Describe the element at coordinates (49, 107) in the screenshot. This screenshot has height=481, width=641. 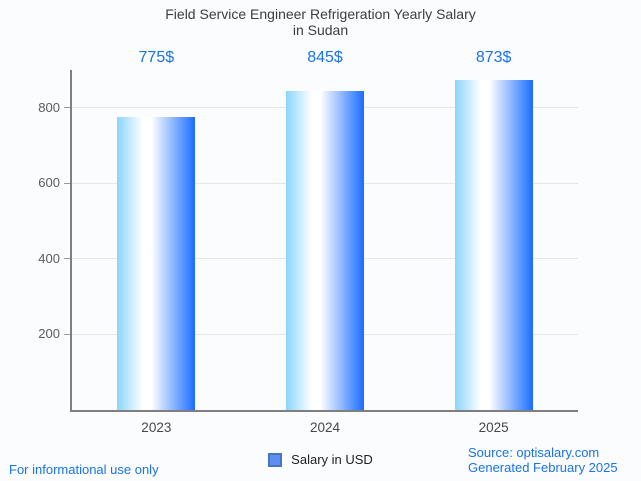
I see `y-axis-label-800: 800` at that location.